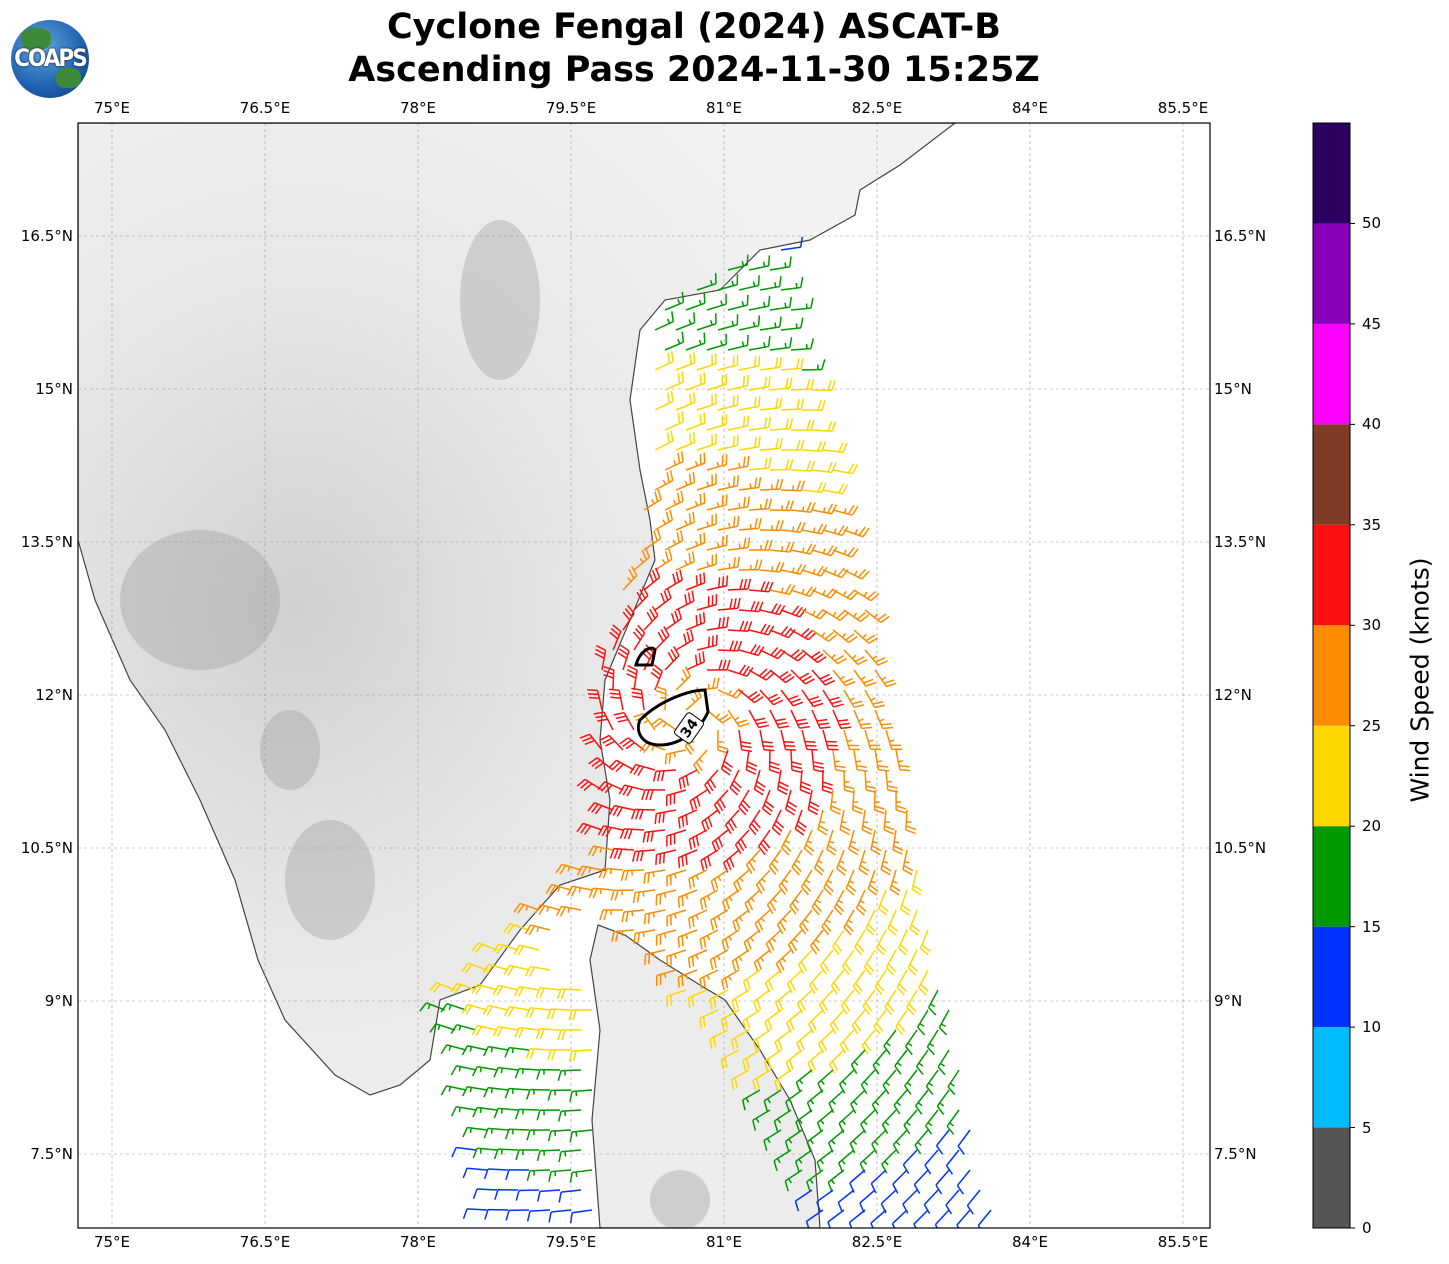 Image resolution: width=1449 pixels, height=1264 pixels. What do you see at coordinates (51, 58) in the screenshot?
I see `logo-text: COAPS` at bounding box center [51, 58].